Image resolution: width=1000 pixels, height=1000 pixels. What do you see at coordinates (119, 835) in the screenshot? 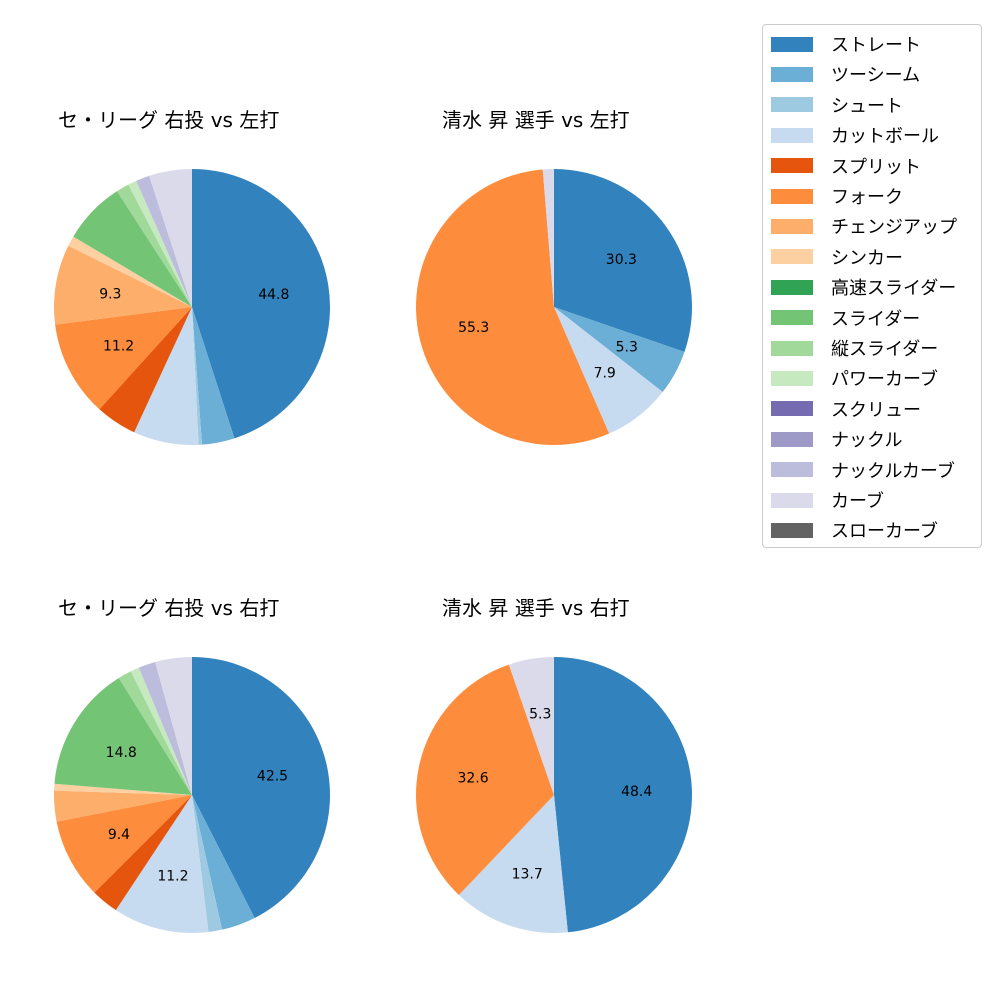
I see `slice-value-label: 9.4` at bounding box center [119, 835].